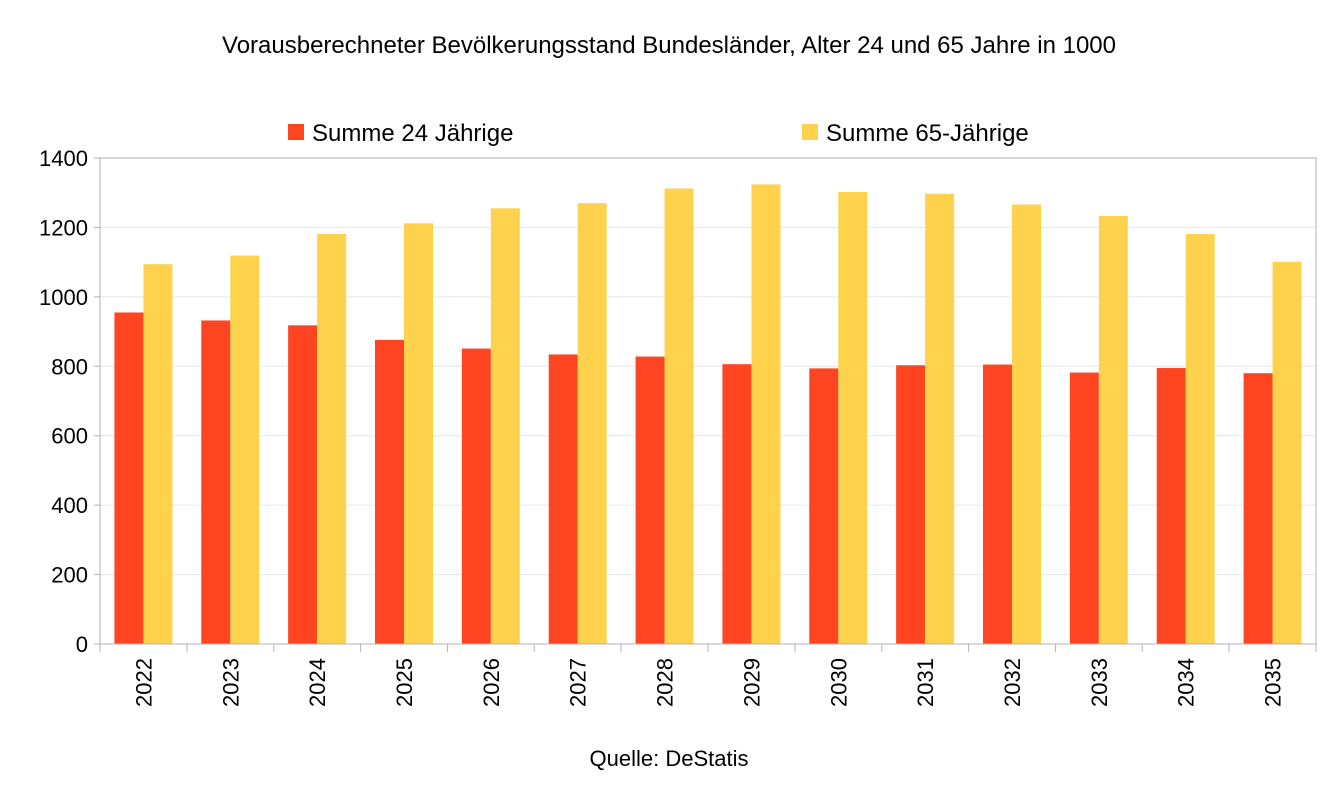 This screenshot has width=1322, height=788. What do you see at coordinates (766, 414) in the screenshot?
I see `bar-65-jaehrige-2029` at bounding box center [766, 414].